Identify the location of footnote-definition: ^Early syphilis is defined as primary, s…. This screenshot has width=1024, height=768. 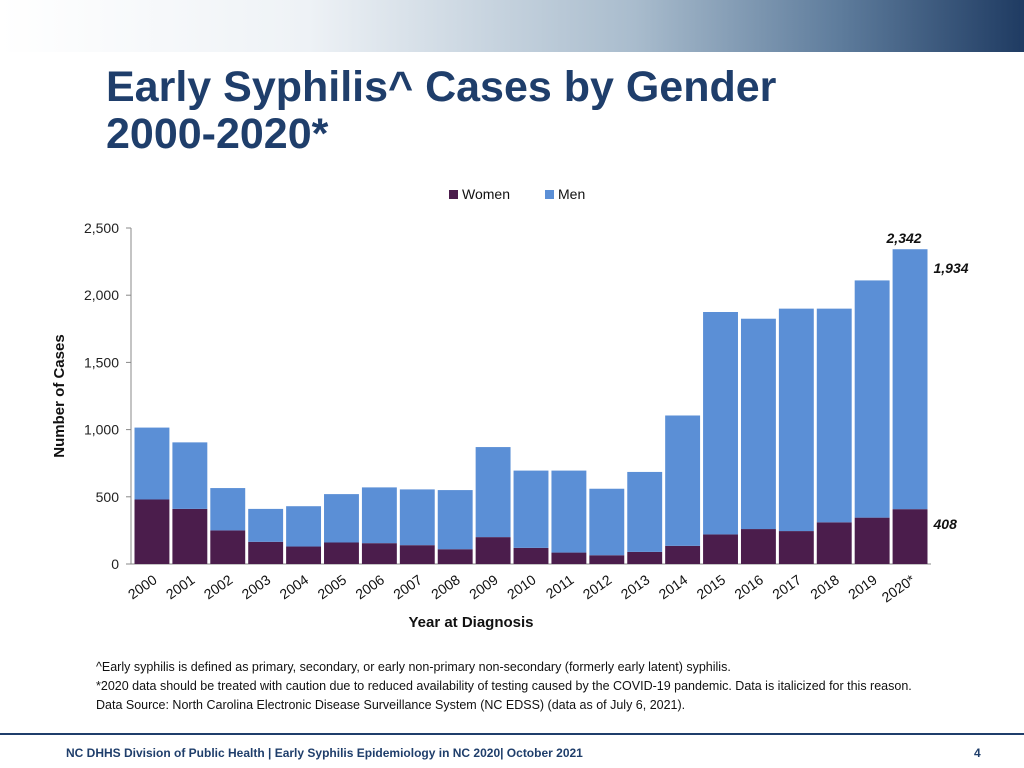
(413, 667).